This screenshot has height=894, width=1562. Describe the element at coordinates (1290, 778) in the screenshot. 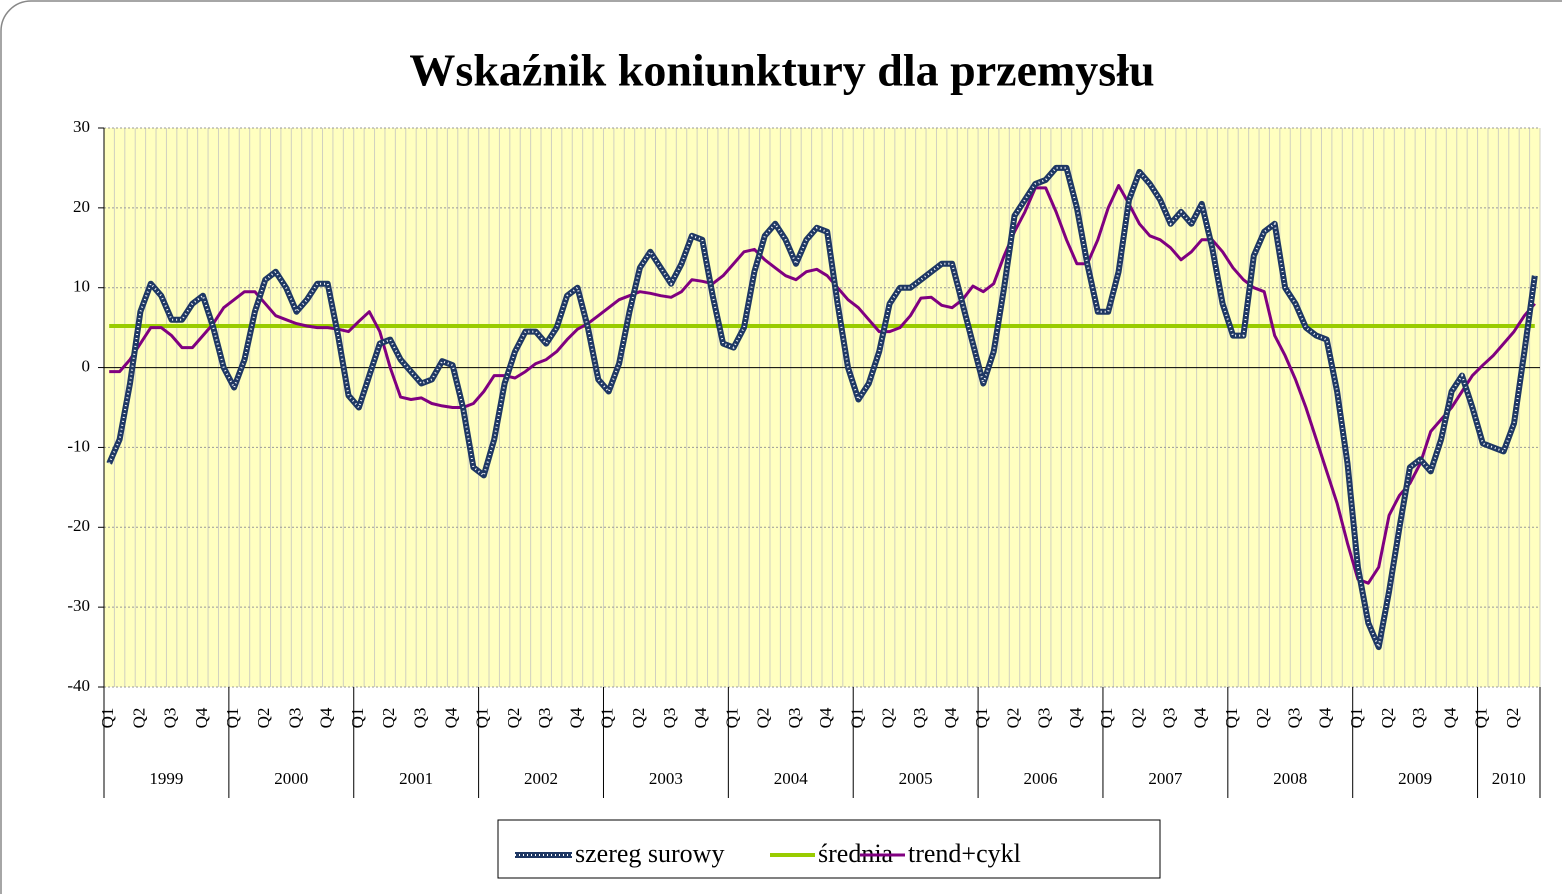

I see `year-label: 2008` at that location.